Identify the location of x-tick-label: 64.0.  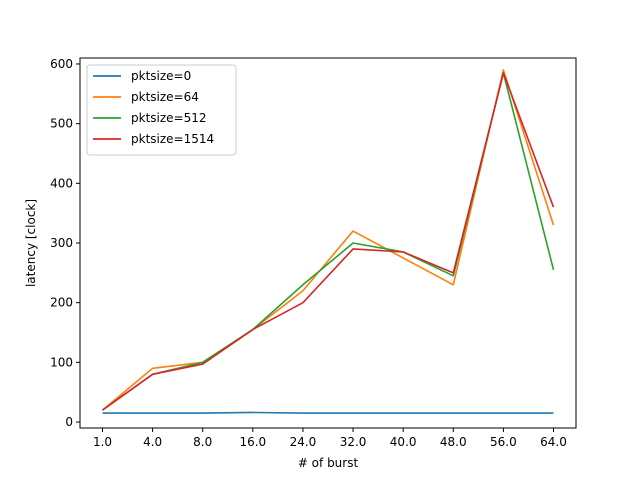
(553, 442).